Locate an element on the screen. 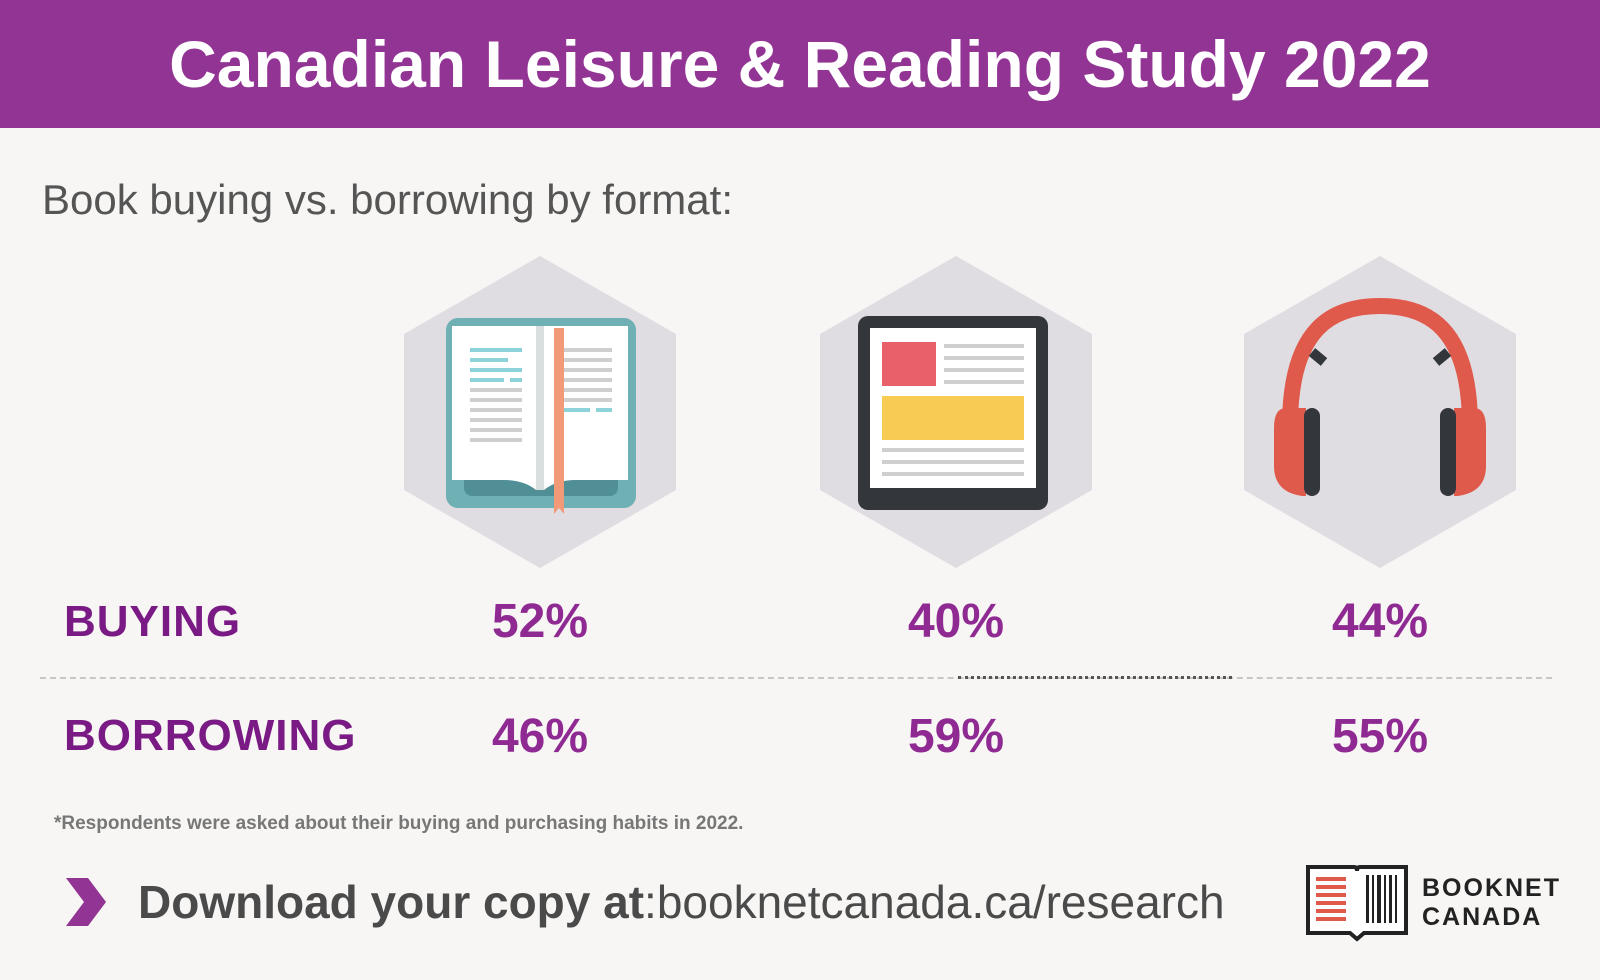 Image resolution: width=1600 pixels, height=980 pixels. print-book-tile is located at coordinates (540, 412).